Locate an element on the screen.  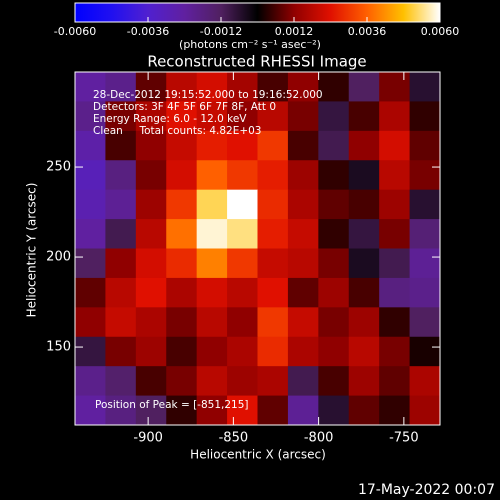
peak-label: Position of Peak = [-851,215] is located at coordinates (172, 405).